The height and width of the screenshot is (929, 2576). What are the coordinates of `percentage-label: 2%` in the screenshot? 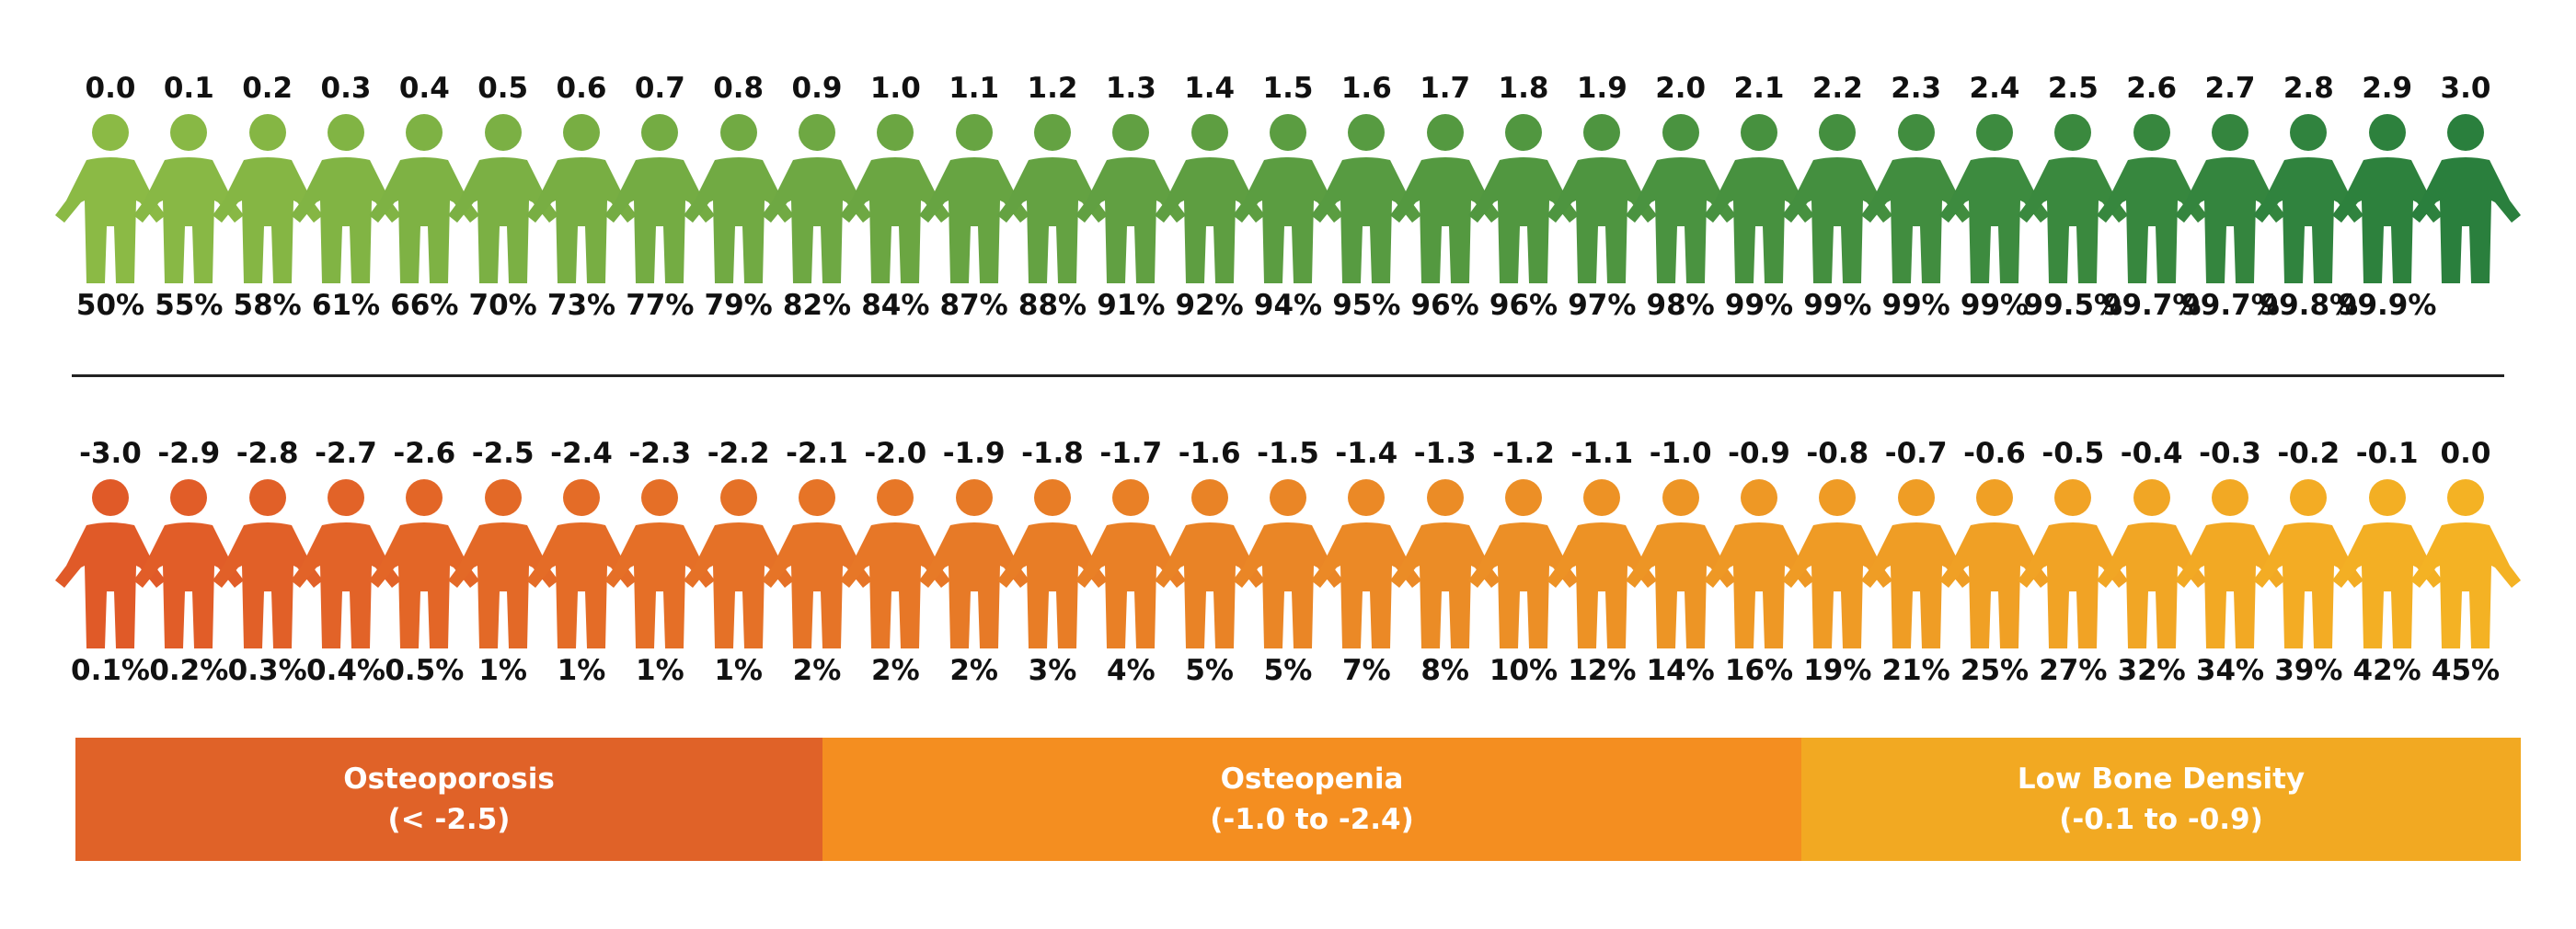 It's located at (817, 671).